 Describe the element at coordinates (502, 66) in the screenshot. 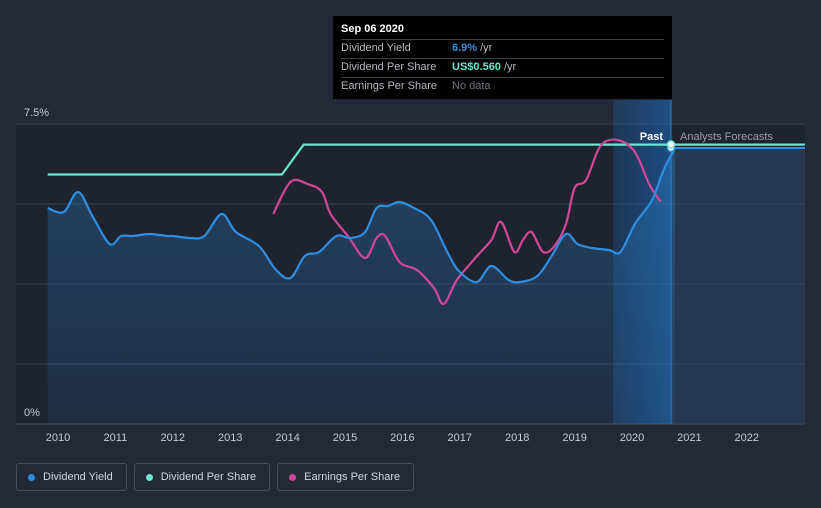

I see `tooltip-row-dividend-per-share: Dividend Per Share US$0.560 /yr` at that location.